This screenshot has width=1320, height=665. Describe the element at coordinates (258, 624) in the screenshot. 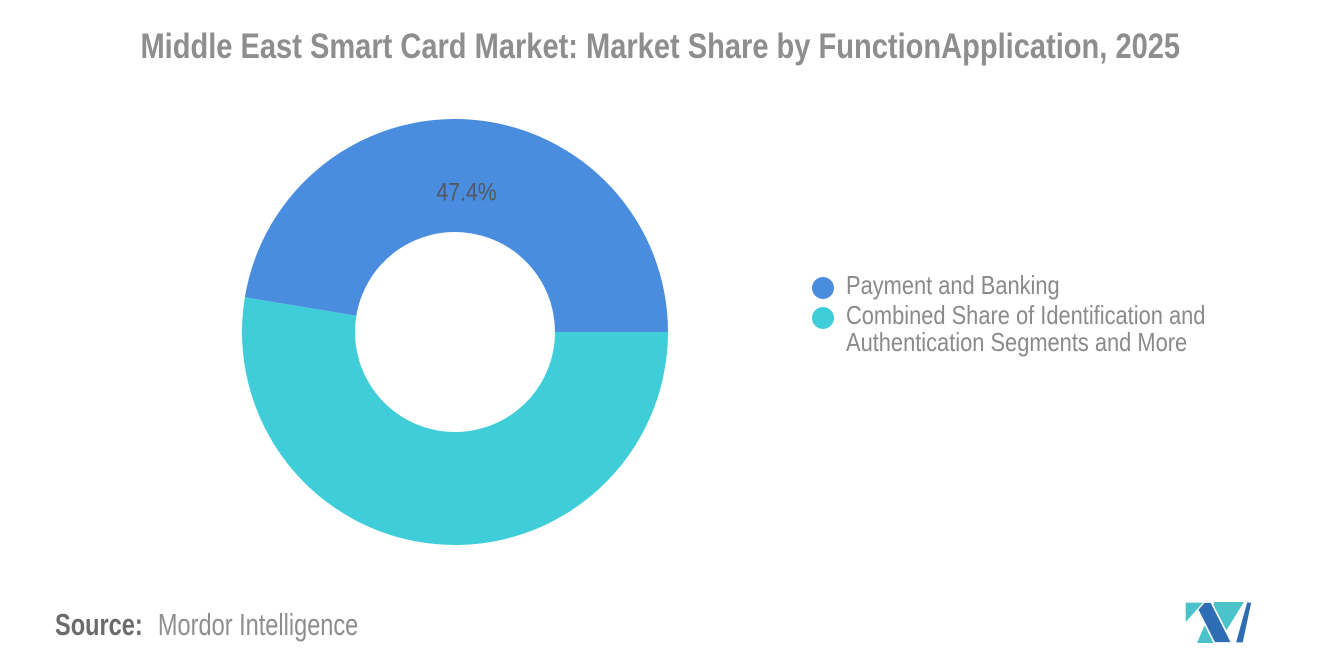

I see `source-value: Mordor Intelligence` at that location.